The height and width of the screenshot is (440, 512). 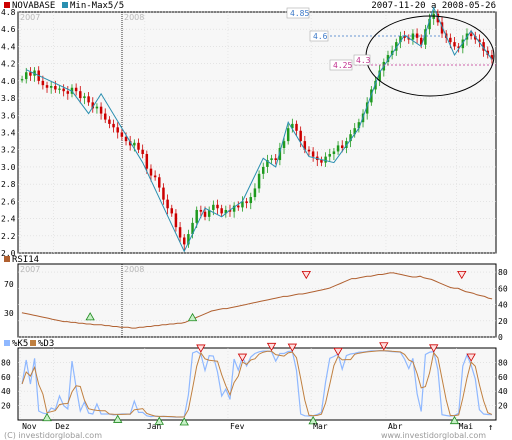 I want to click on footer-url: www.investidorglobal.com, so click(x=433, y=435).